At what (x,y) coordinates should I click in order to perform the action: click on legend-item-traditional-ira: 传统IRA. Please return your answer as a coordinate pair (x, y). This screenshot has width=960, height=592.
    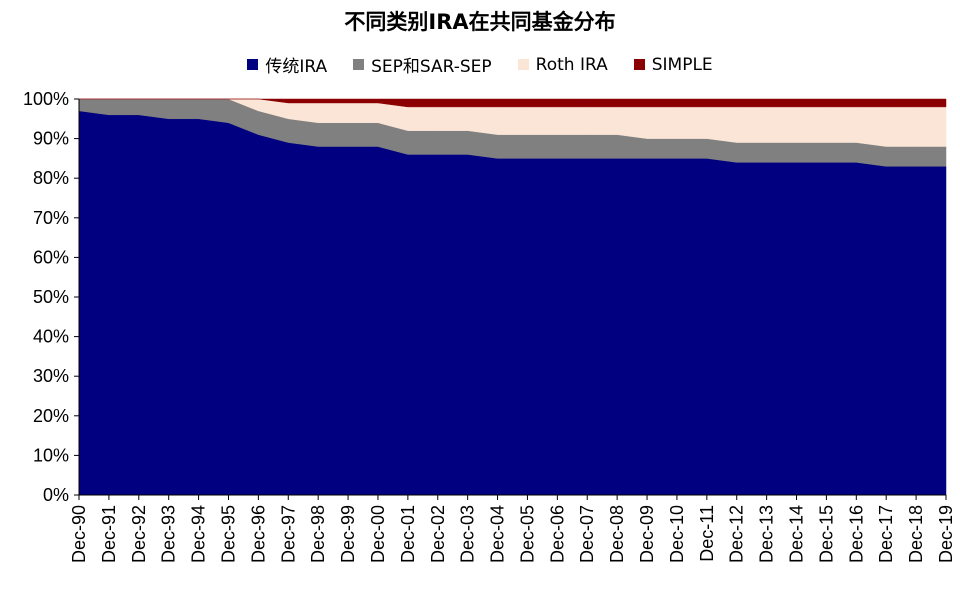
    Looking at the image, I should click on (287, 64).